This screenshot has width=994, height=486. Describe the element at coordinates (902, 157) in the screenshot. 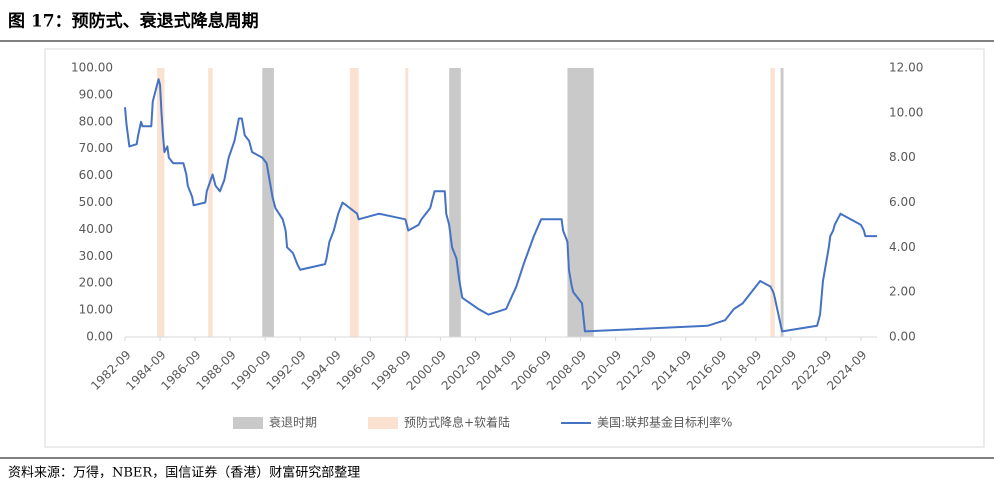

I see `y2-tick-label: 8.00` at that location.